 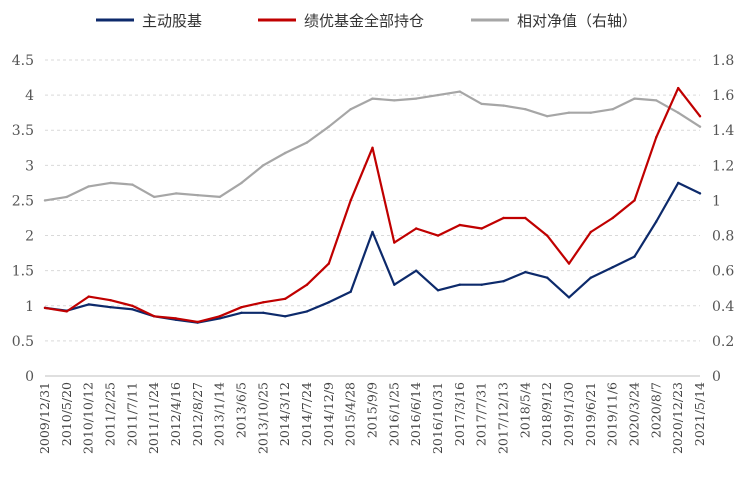 I want to click on x-tick-label: 2017/3/16, so click(x=459, y=414).